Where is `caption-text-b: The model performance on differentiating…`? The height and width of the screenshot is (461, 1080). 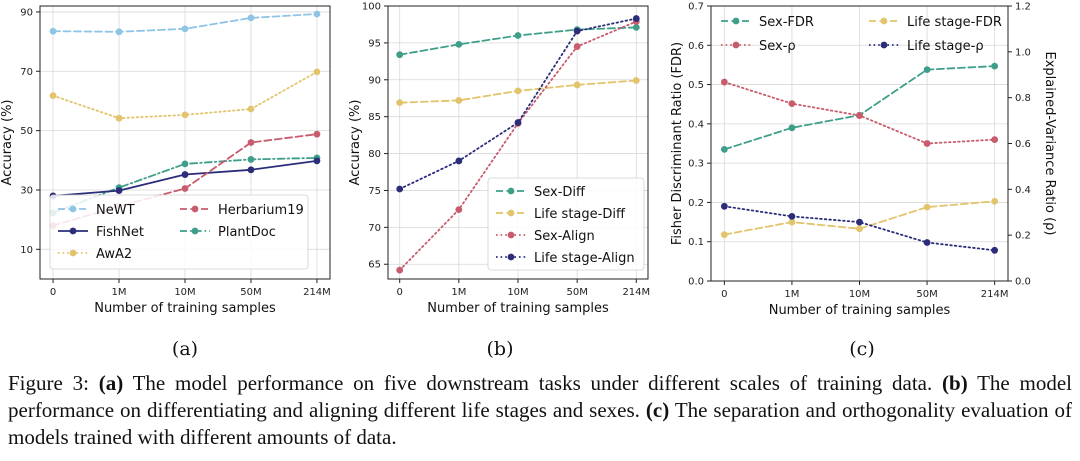
caption-text-b: The model performance on differentiating… is located at coordinates (540, 396).